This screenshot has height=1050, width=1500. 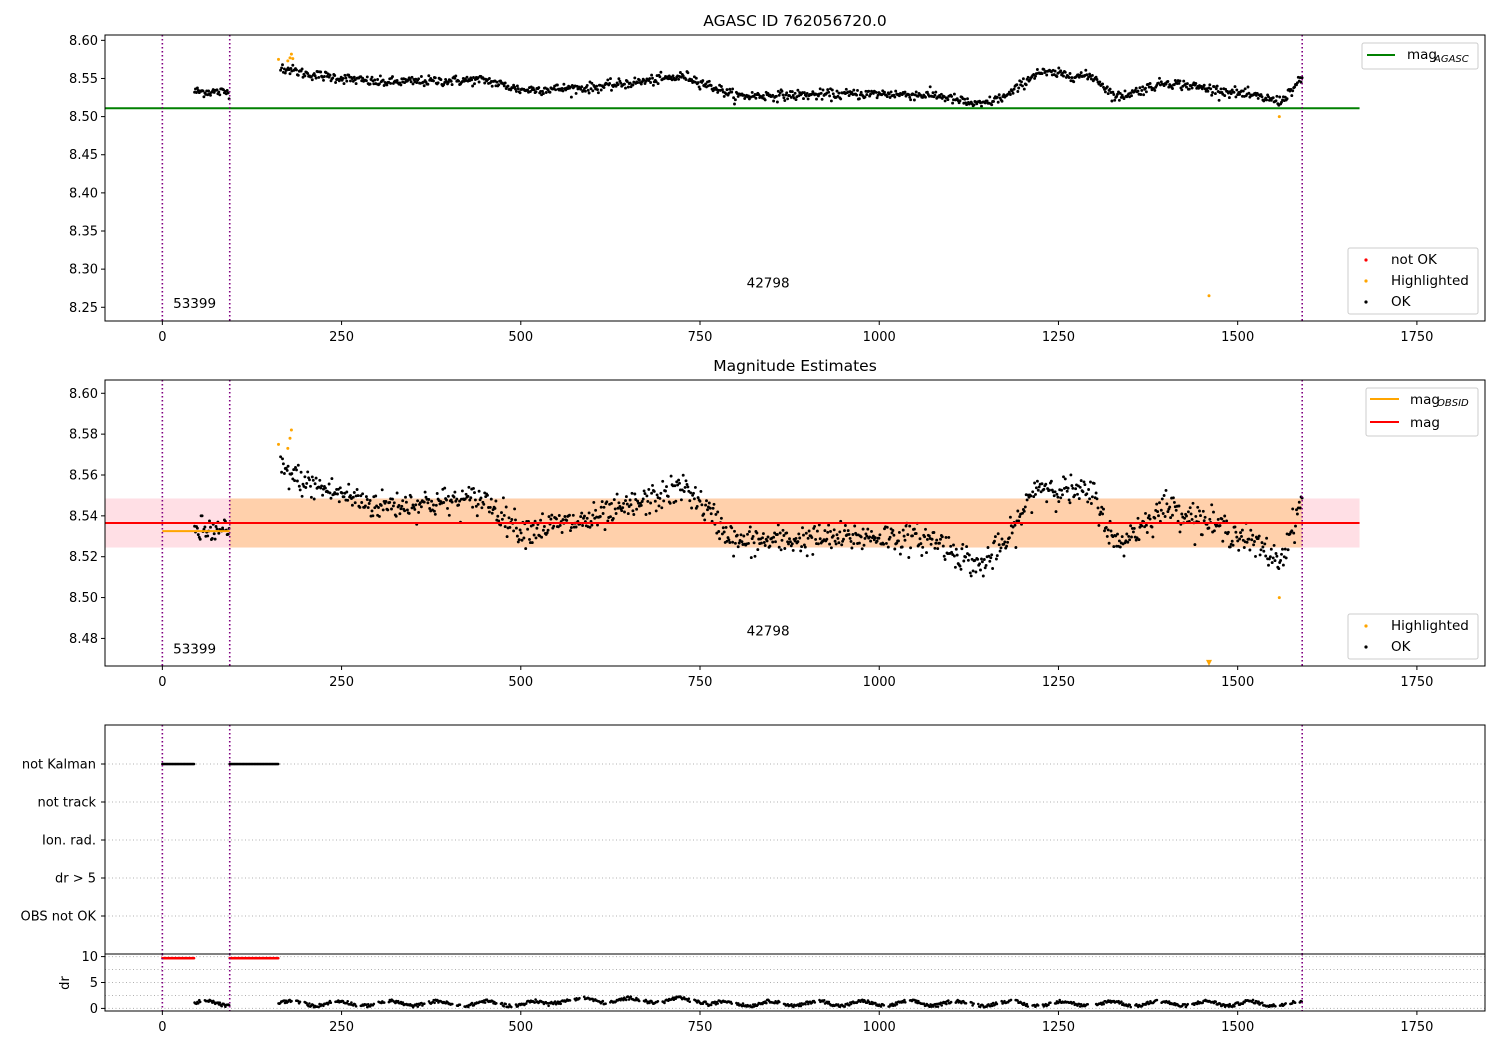 I want to click on flag-point, so click(x=194, y=764).